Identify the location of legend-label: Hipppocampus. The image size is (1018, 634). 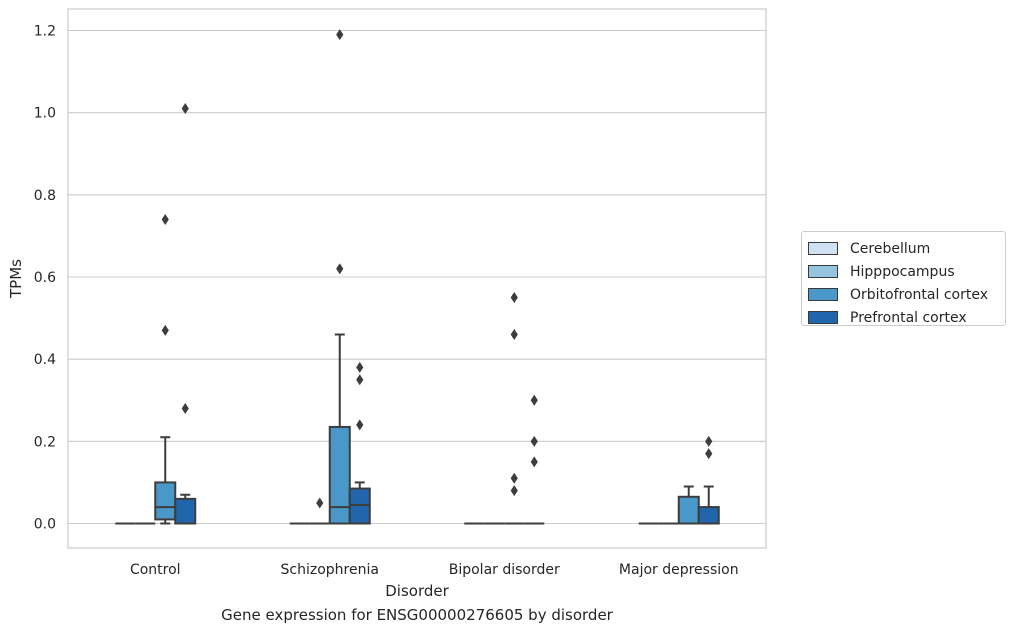
(902, 271).